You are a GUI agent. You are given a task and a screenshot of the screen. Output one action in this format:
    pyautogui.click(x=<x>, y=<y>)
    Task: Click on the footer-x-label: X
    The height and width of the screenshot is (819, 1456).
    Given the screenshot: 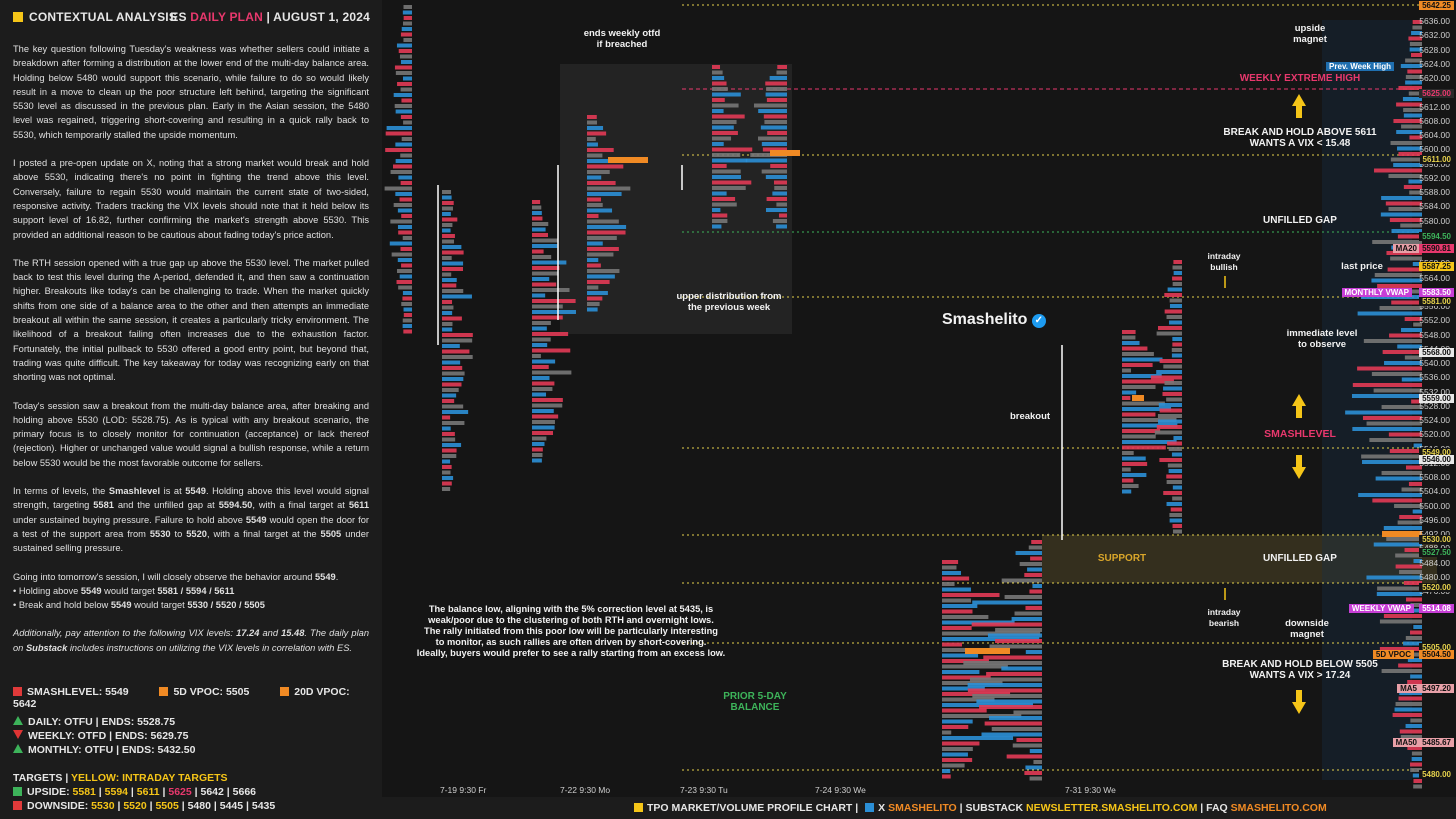 What is the action you would take?
    pyautogui.click(x=882, y=808)
    